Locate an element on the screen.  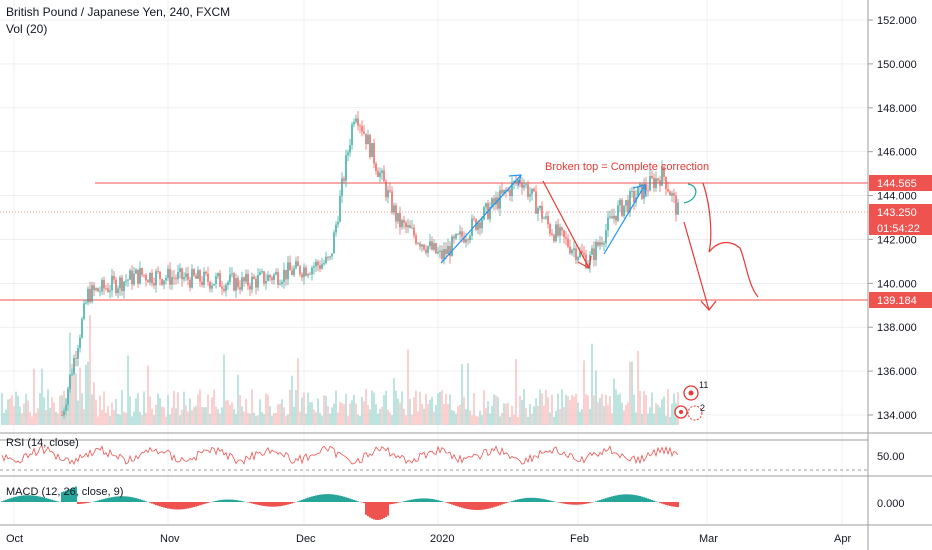
ideas-icon: 2 is located at coordinates (689, 412).